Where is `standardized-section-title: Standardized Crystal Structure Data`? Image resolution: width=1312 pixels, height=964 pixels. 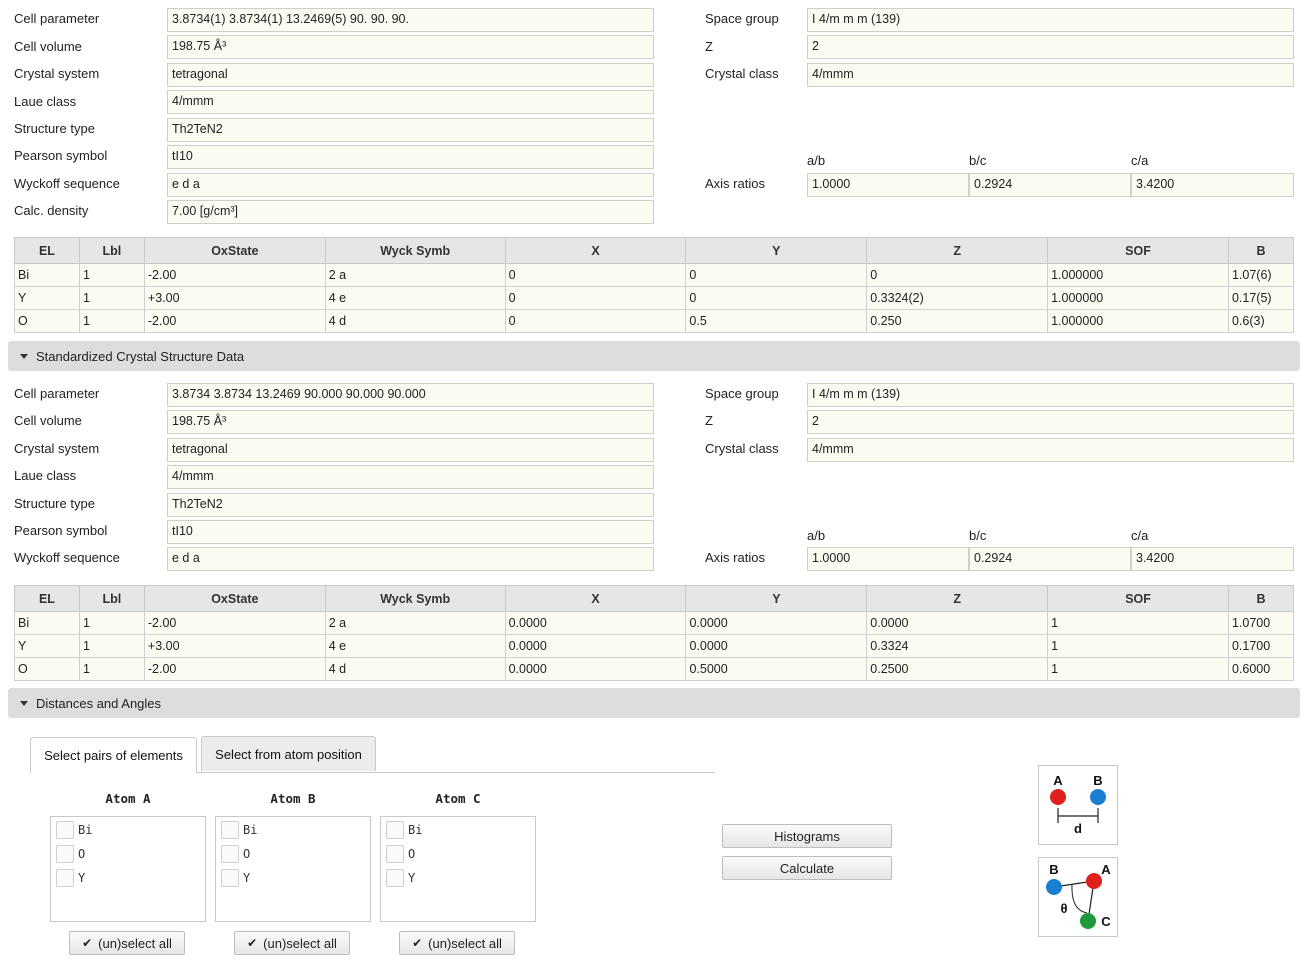 standardized-section-title: Standardized Crystal Structure Data is located at coordinates (140, 356).